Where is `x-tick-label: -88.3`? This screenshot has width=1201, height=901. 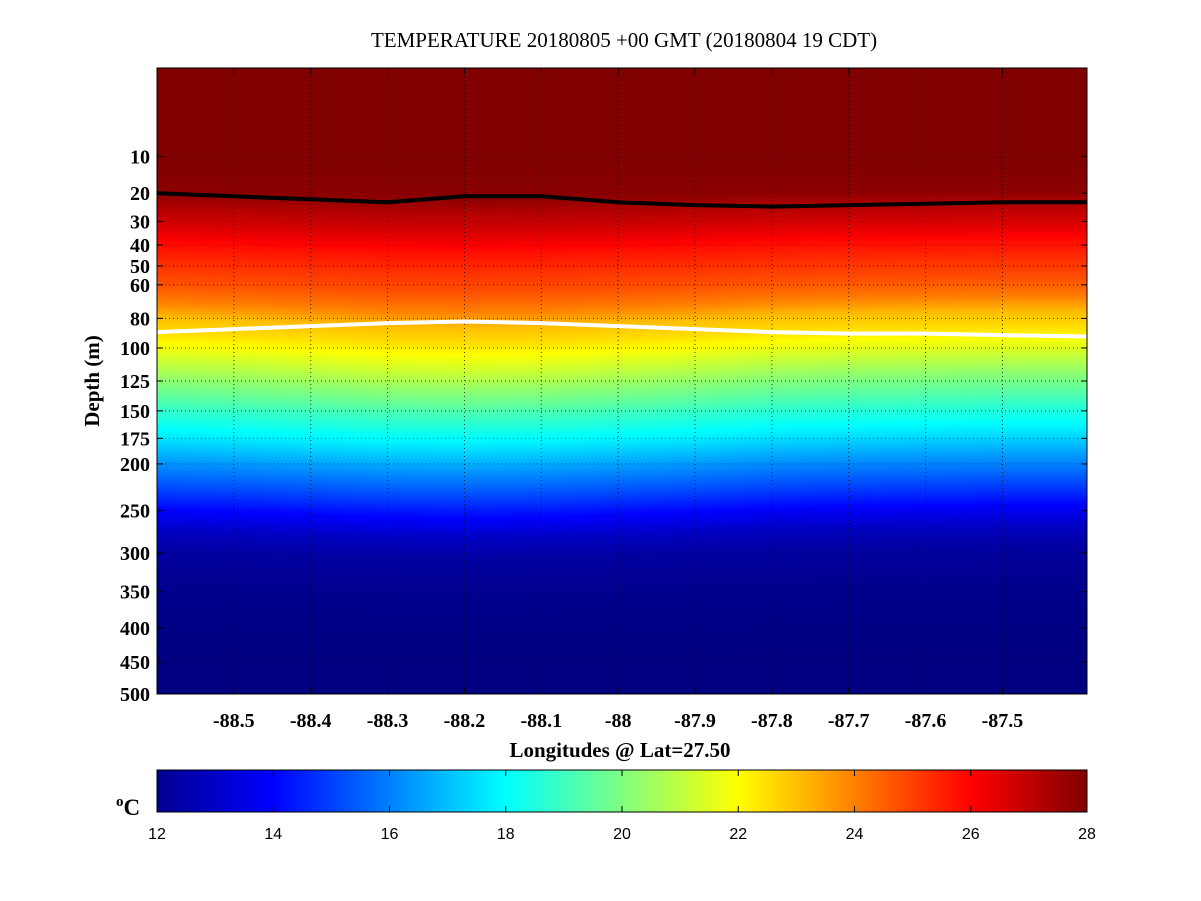
x-tick-label: -88.3 is located at coordinates (388, 721).